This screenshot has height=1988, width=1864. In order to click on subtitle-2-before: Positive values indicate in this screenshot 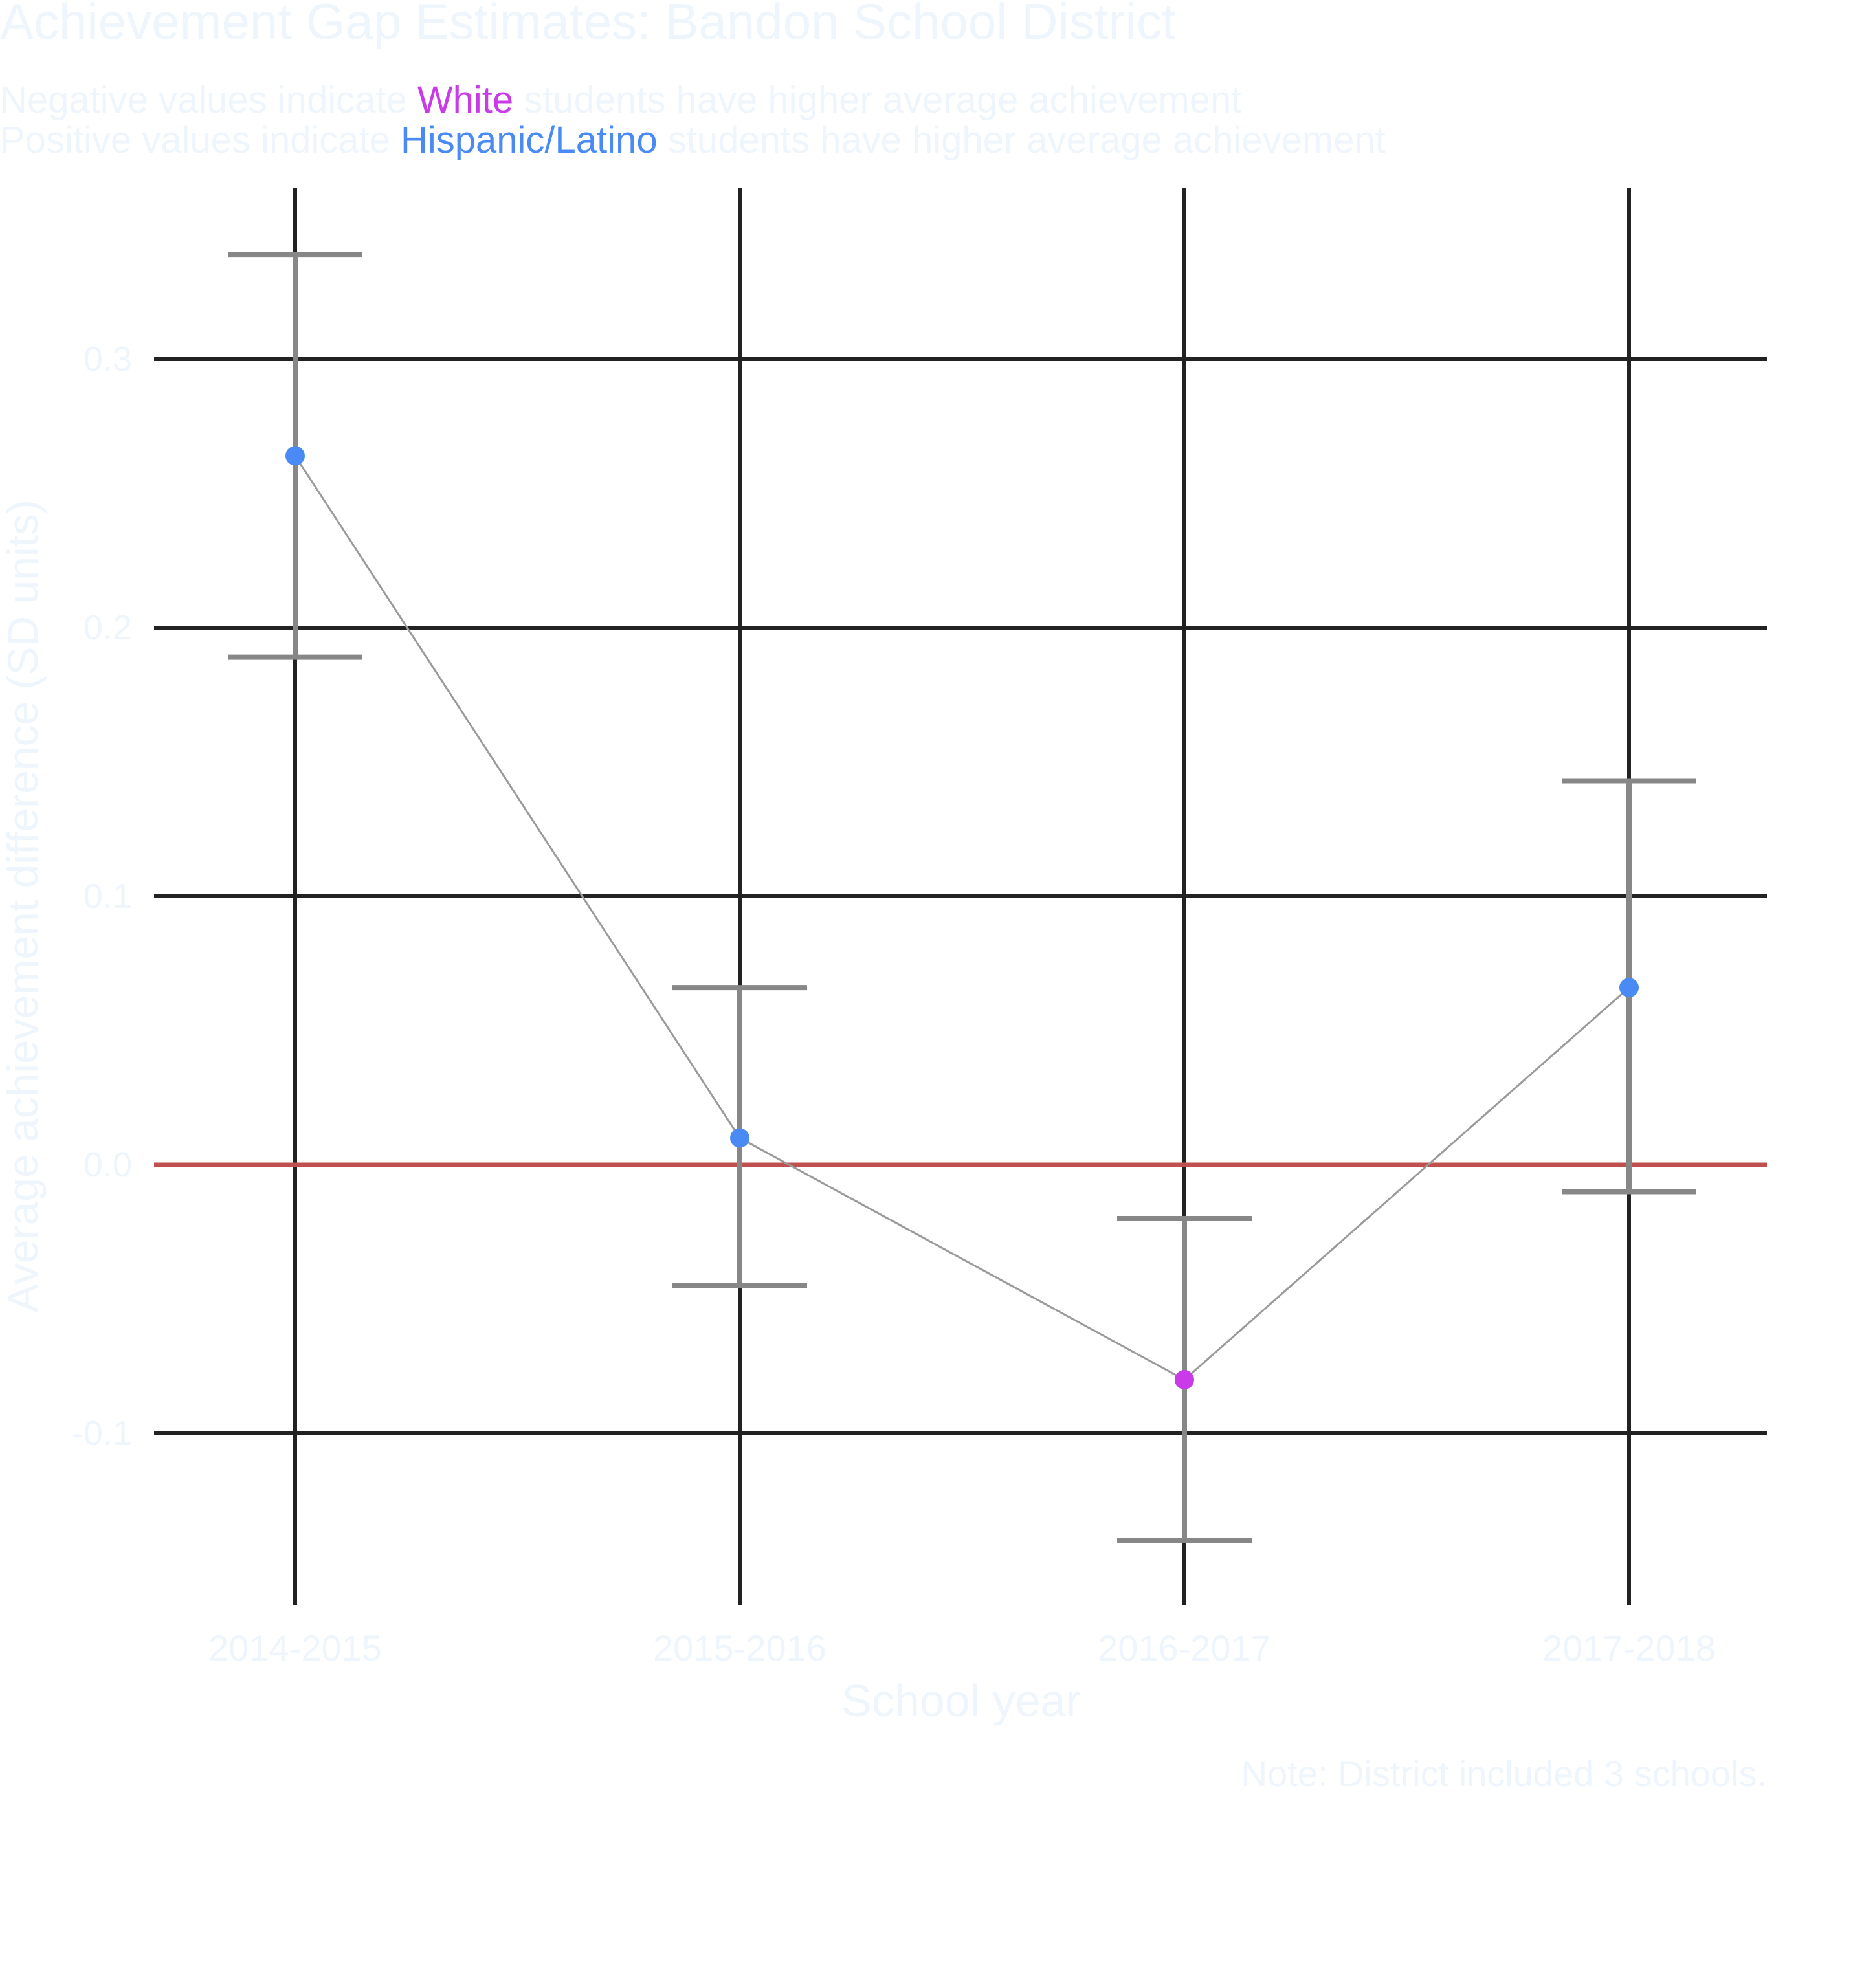, I will do `click(200, 140)`.